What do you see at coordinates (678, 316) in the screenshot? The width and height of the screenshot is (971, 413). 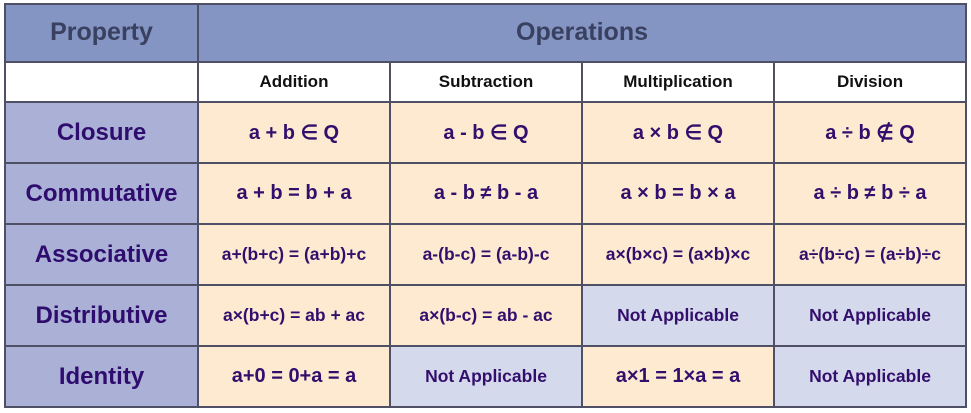 I see `cell-distributive-multiplication: Not Applicable` at bounding box center [678, 316].